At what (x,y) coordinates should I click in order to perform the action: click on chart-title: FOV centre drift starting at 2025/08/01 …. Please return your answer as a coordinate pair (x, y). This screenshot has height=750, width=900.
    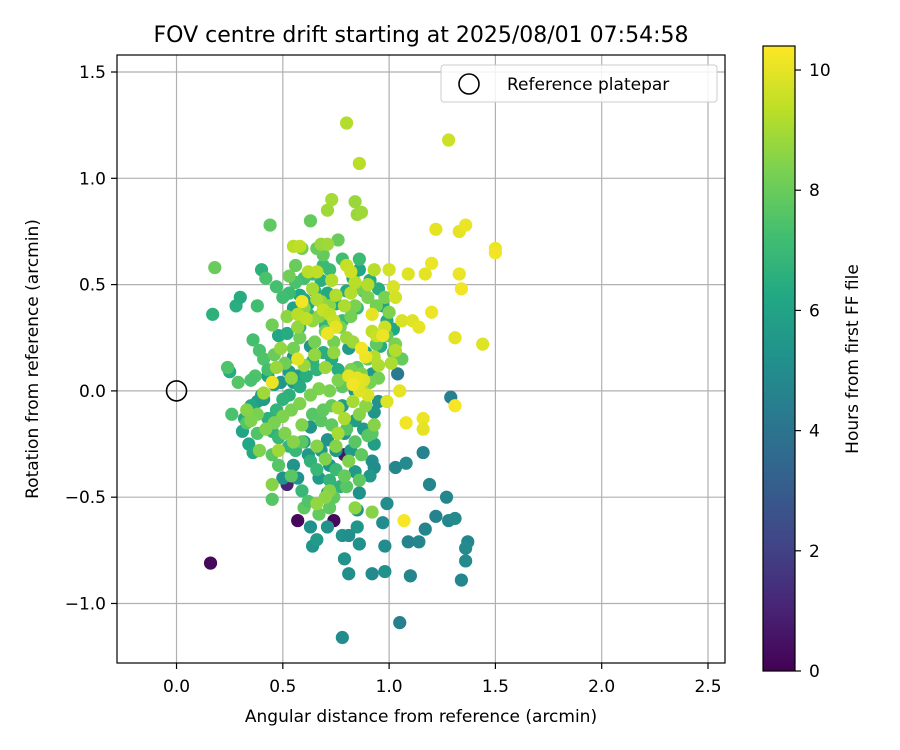
    Looking at the image, I should click on (421, 35).